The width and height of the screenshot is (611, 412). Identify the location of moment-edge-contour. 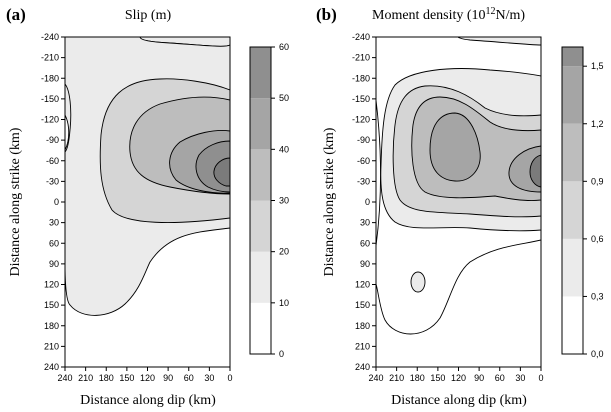
(378, 173).